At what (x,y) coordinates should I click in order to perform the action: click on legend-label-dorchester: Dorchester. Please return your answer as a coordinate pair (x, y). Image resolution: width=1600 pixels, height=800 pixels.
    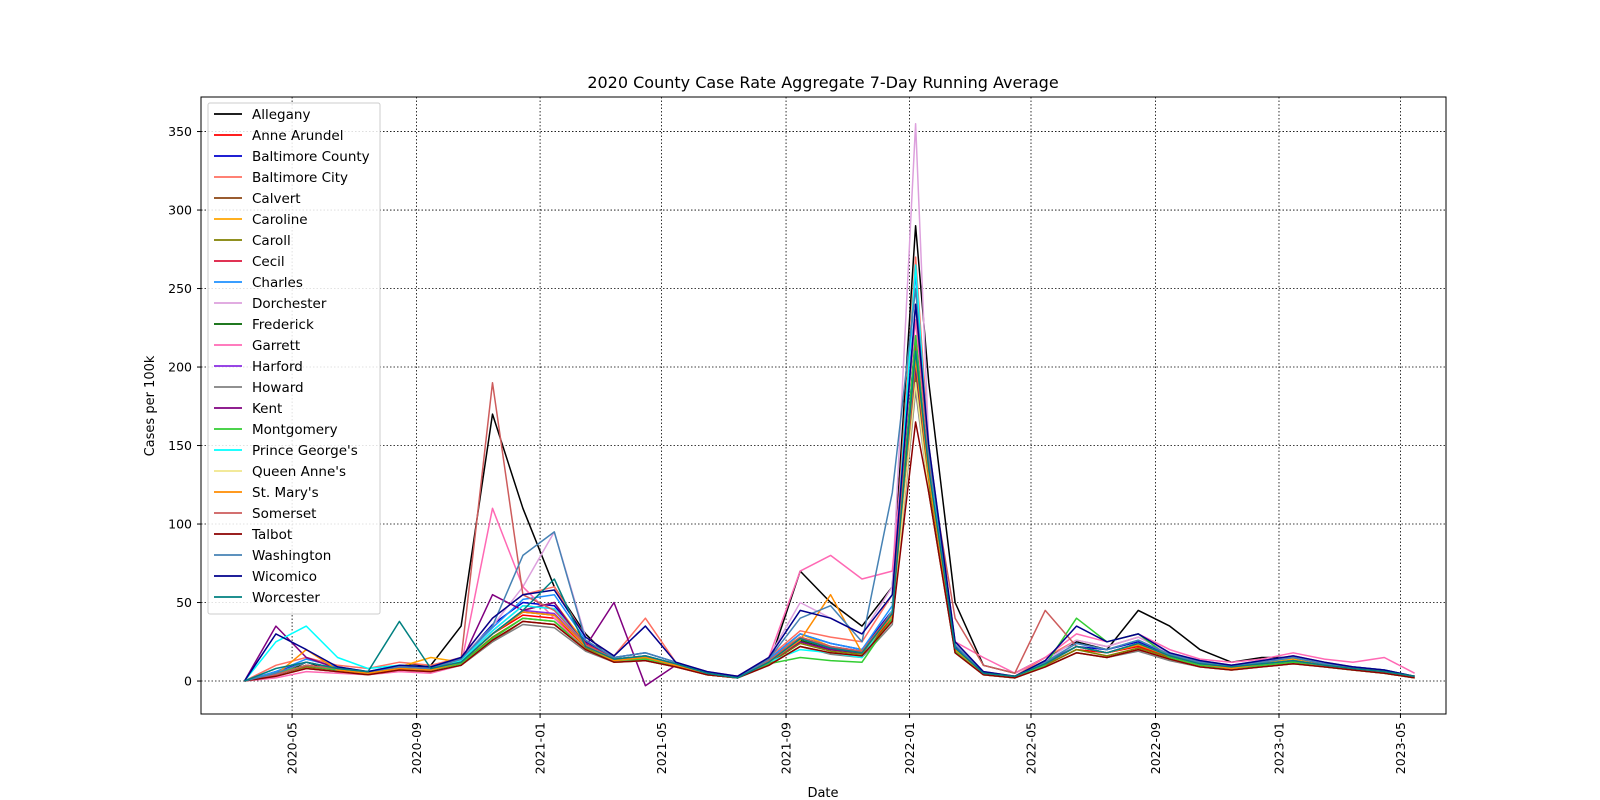
    Looking at the image, I should click on (289, 304).